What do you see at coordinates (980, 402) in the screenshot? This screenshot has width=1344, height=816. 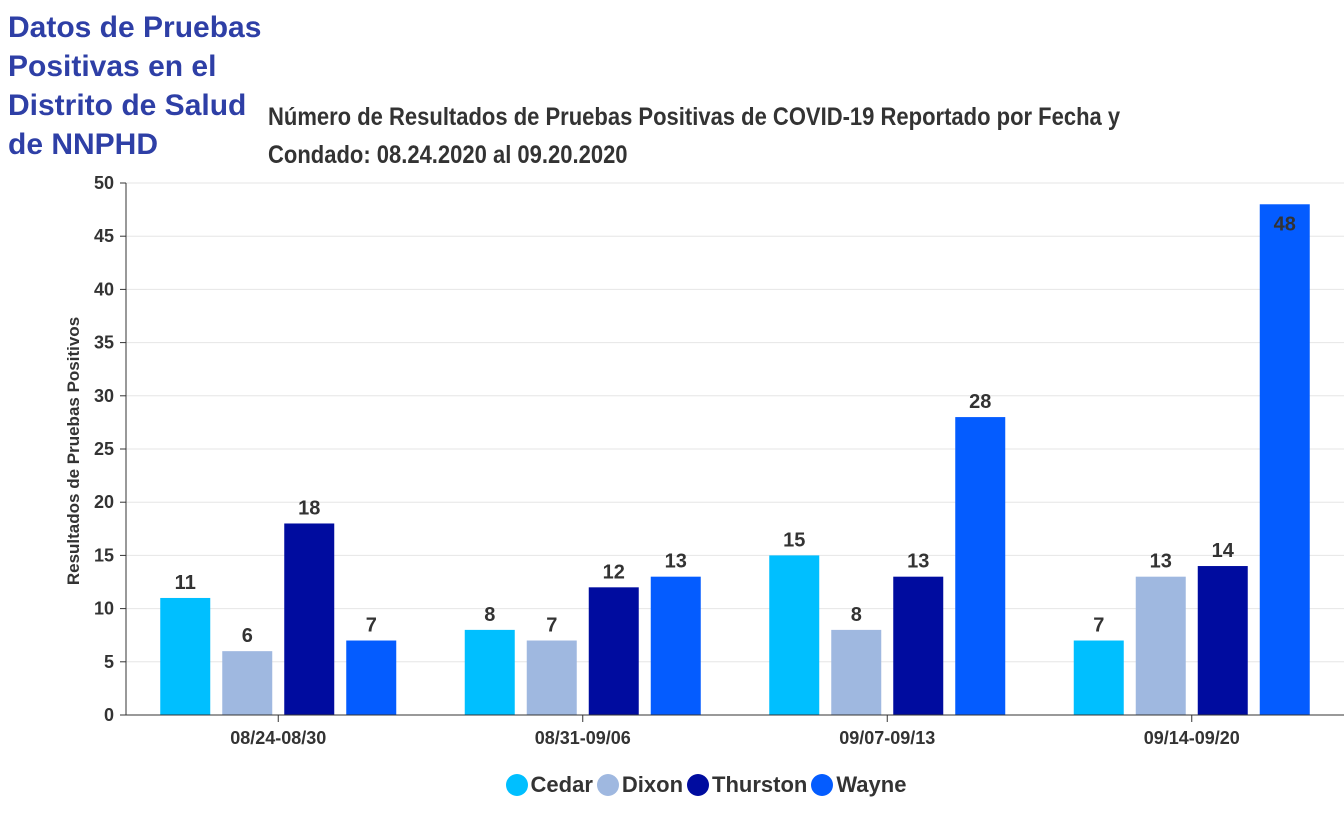 I see `data-label: 28` at bounding box center [980, 402].